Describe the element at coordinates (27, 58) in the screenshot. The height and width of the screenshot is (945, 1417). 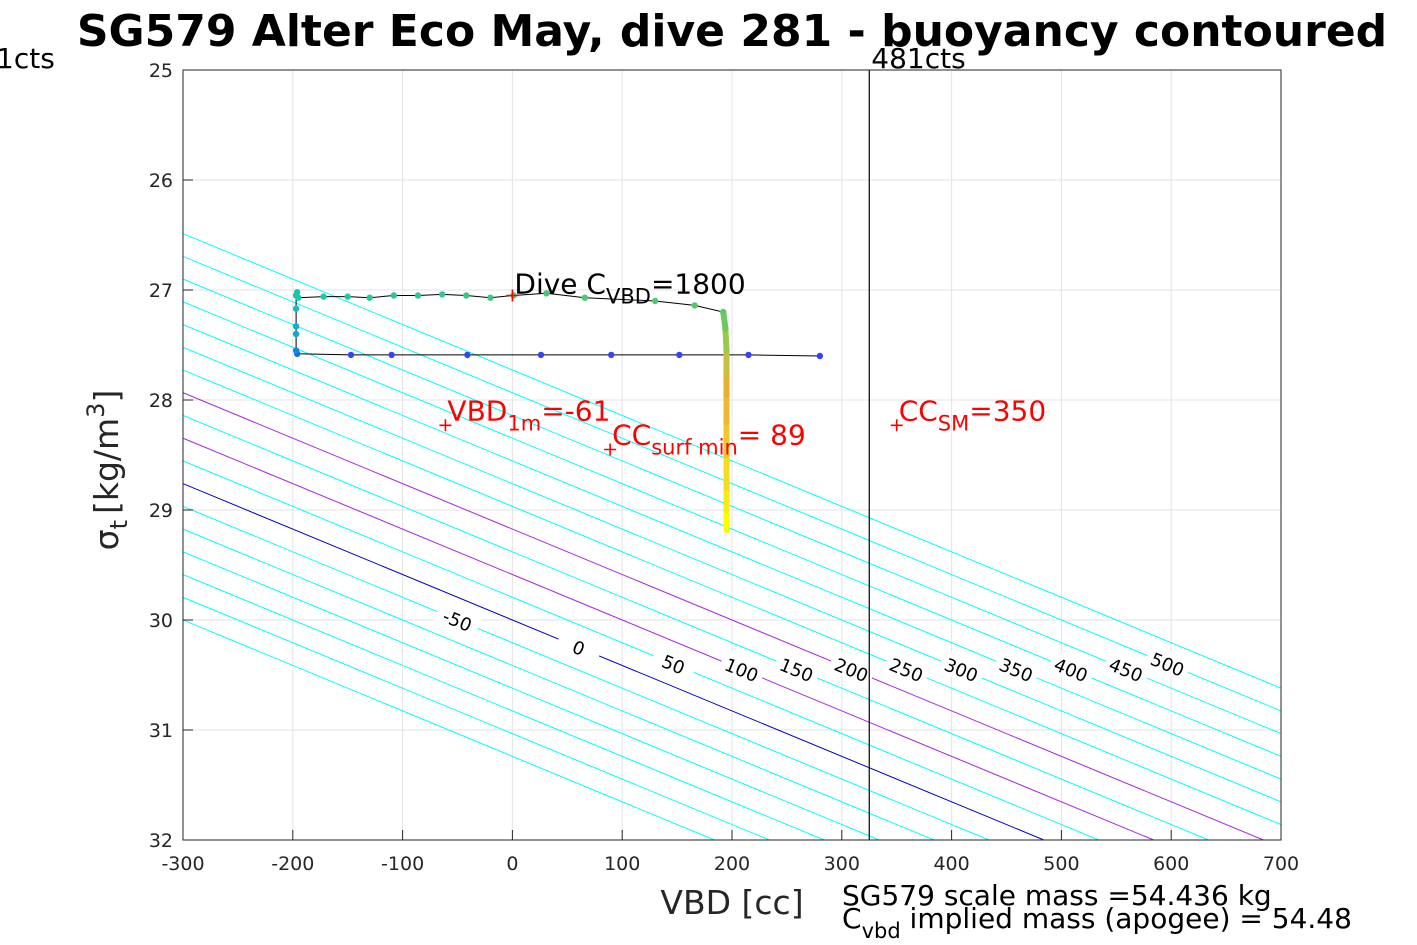
I see `count-label-left: 1cts` at that location.